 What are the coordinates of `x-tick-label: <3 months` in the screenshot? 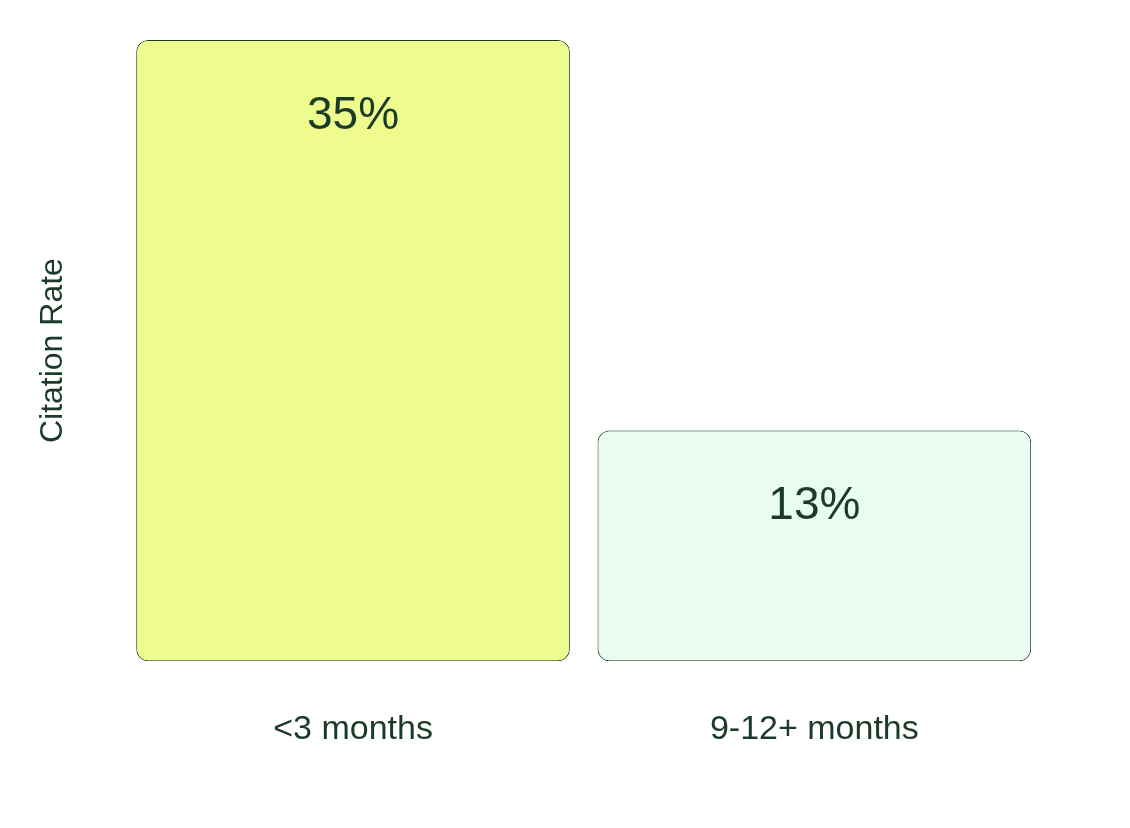 It's located at (353, 726).